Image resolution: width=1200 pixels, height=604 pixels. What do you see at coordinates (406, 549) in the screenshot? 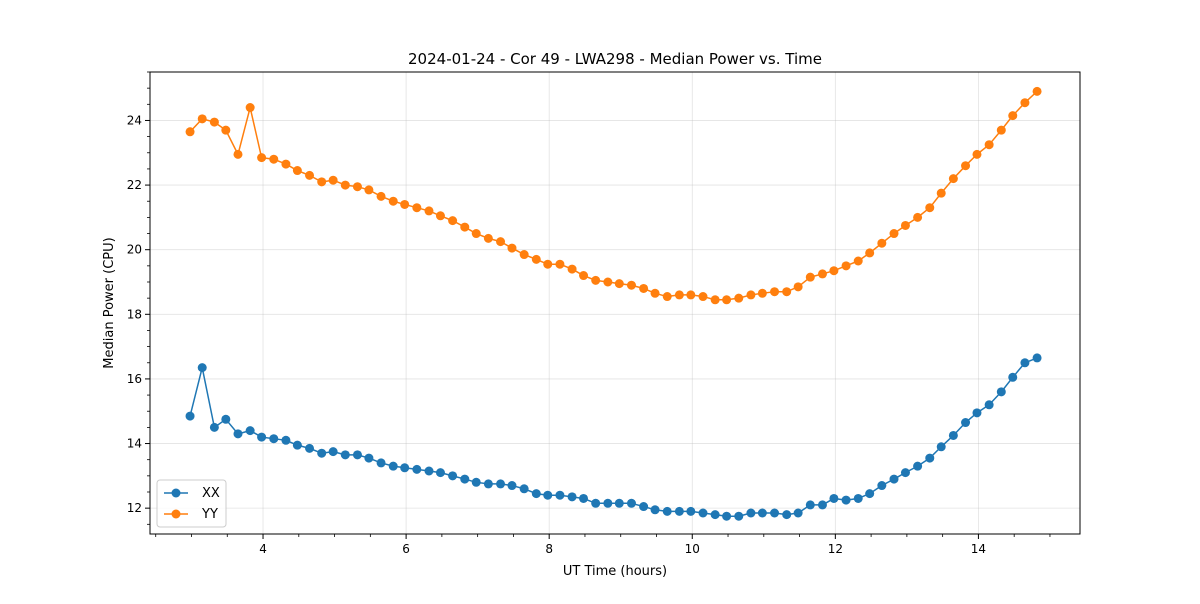
I see `x-tick-label: 6` at bounding box center [406, 549].